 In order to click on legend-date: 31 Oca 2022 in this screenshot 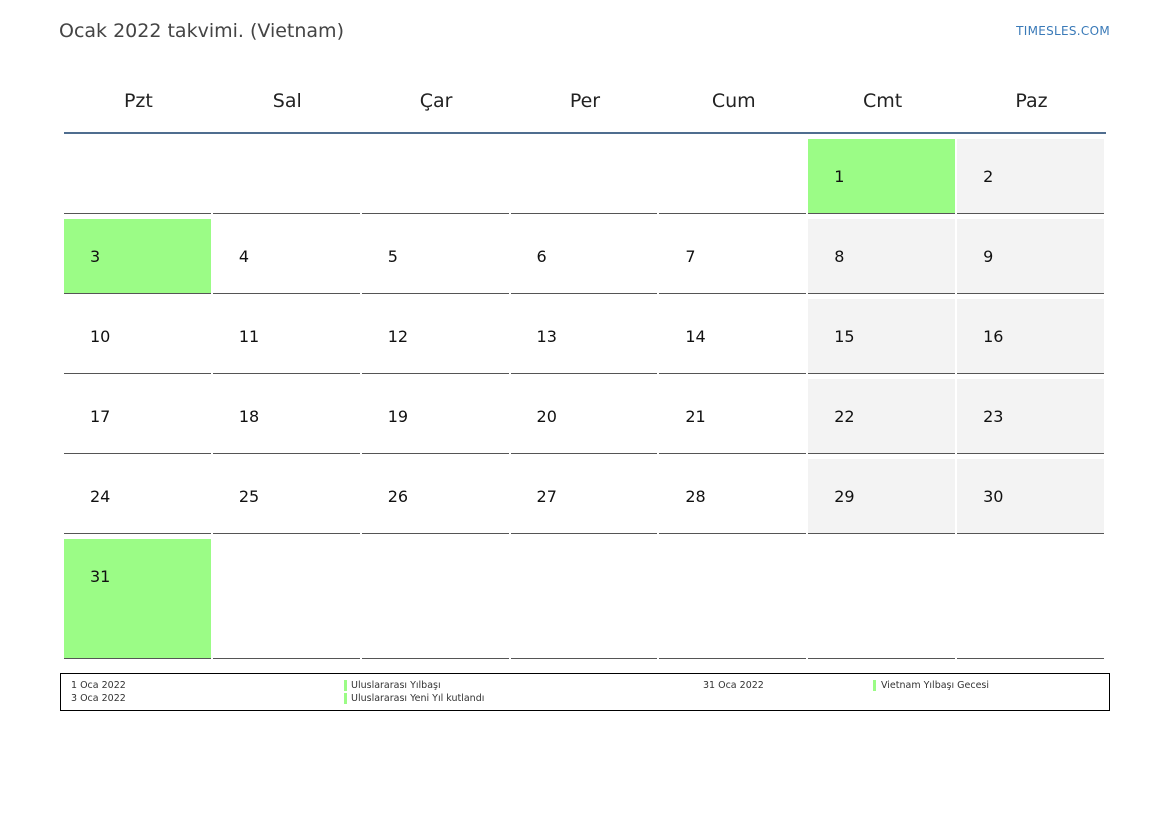, I will do `click(733, 685)`.